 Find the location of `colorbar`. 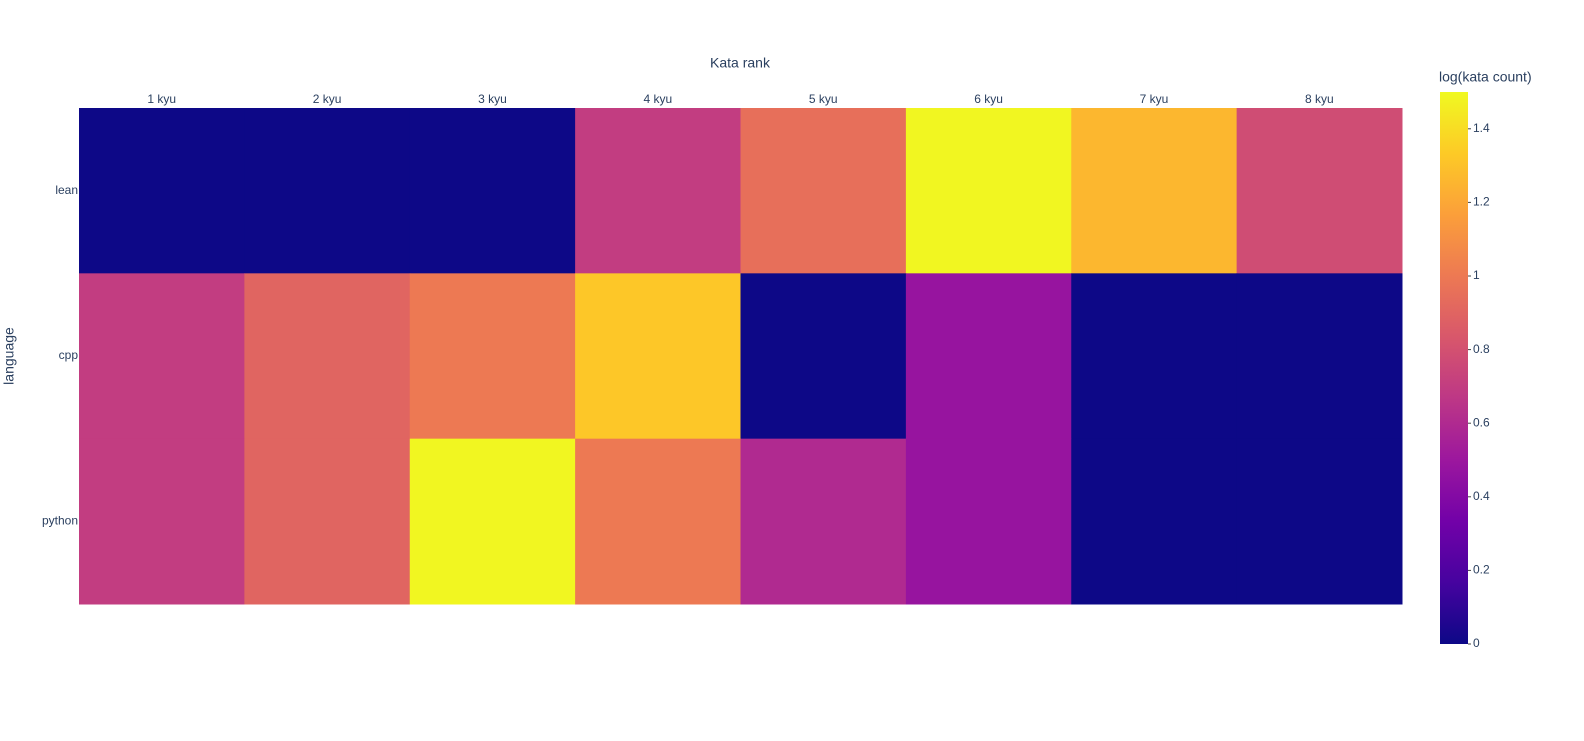

colorbar is located at coordinates (1454, 368).